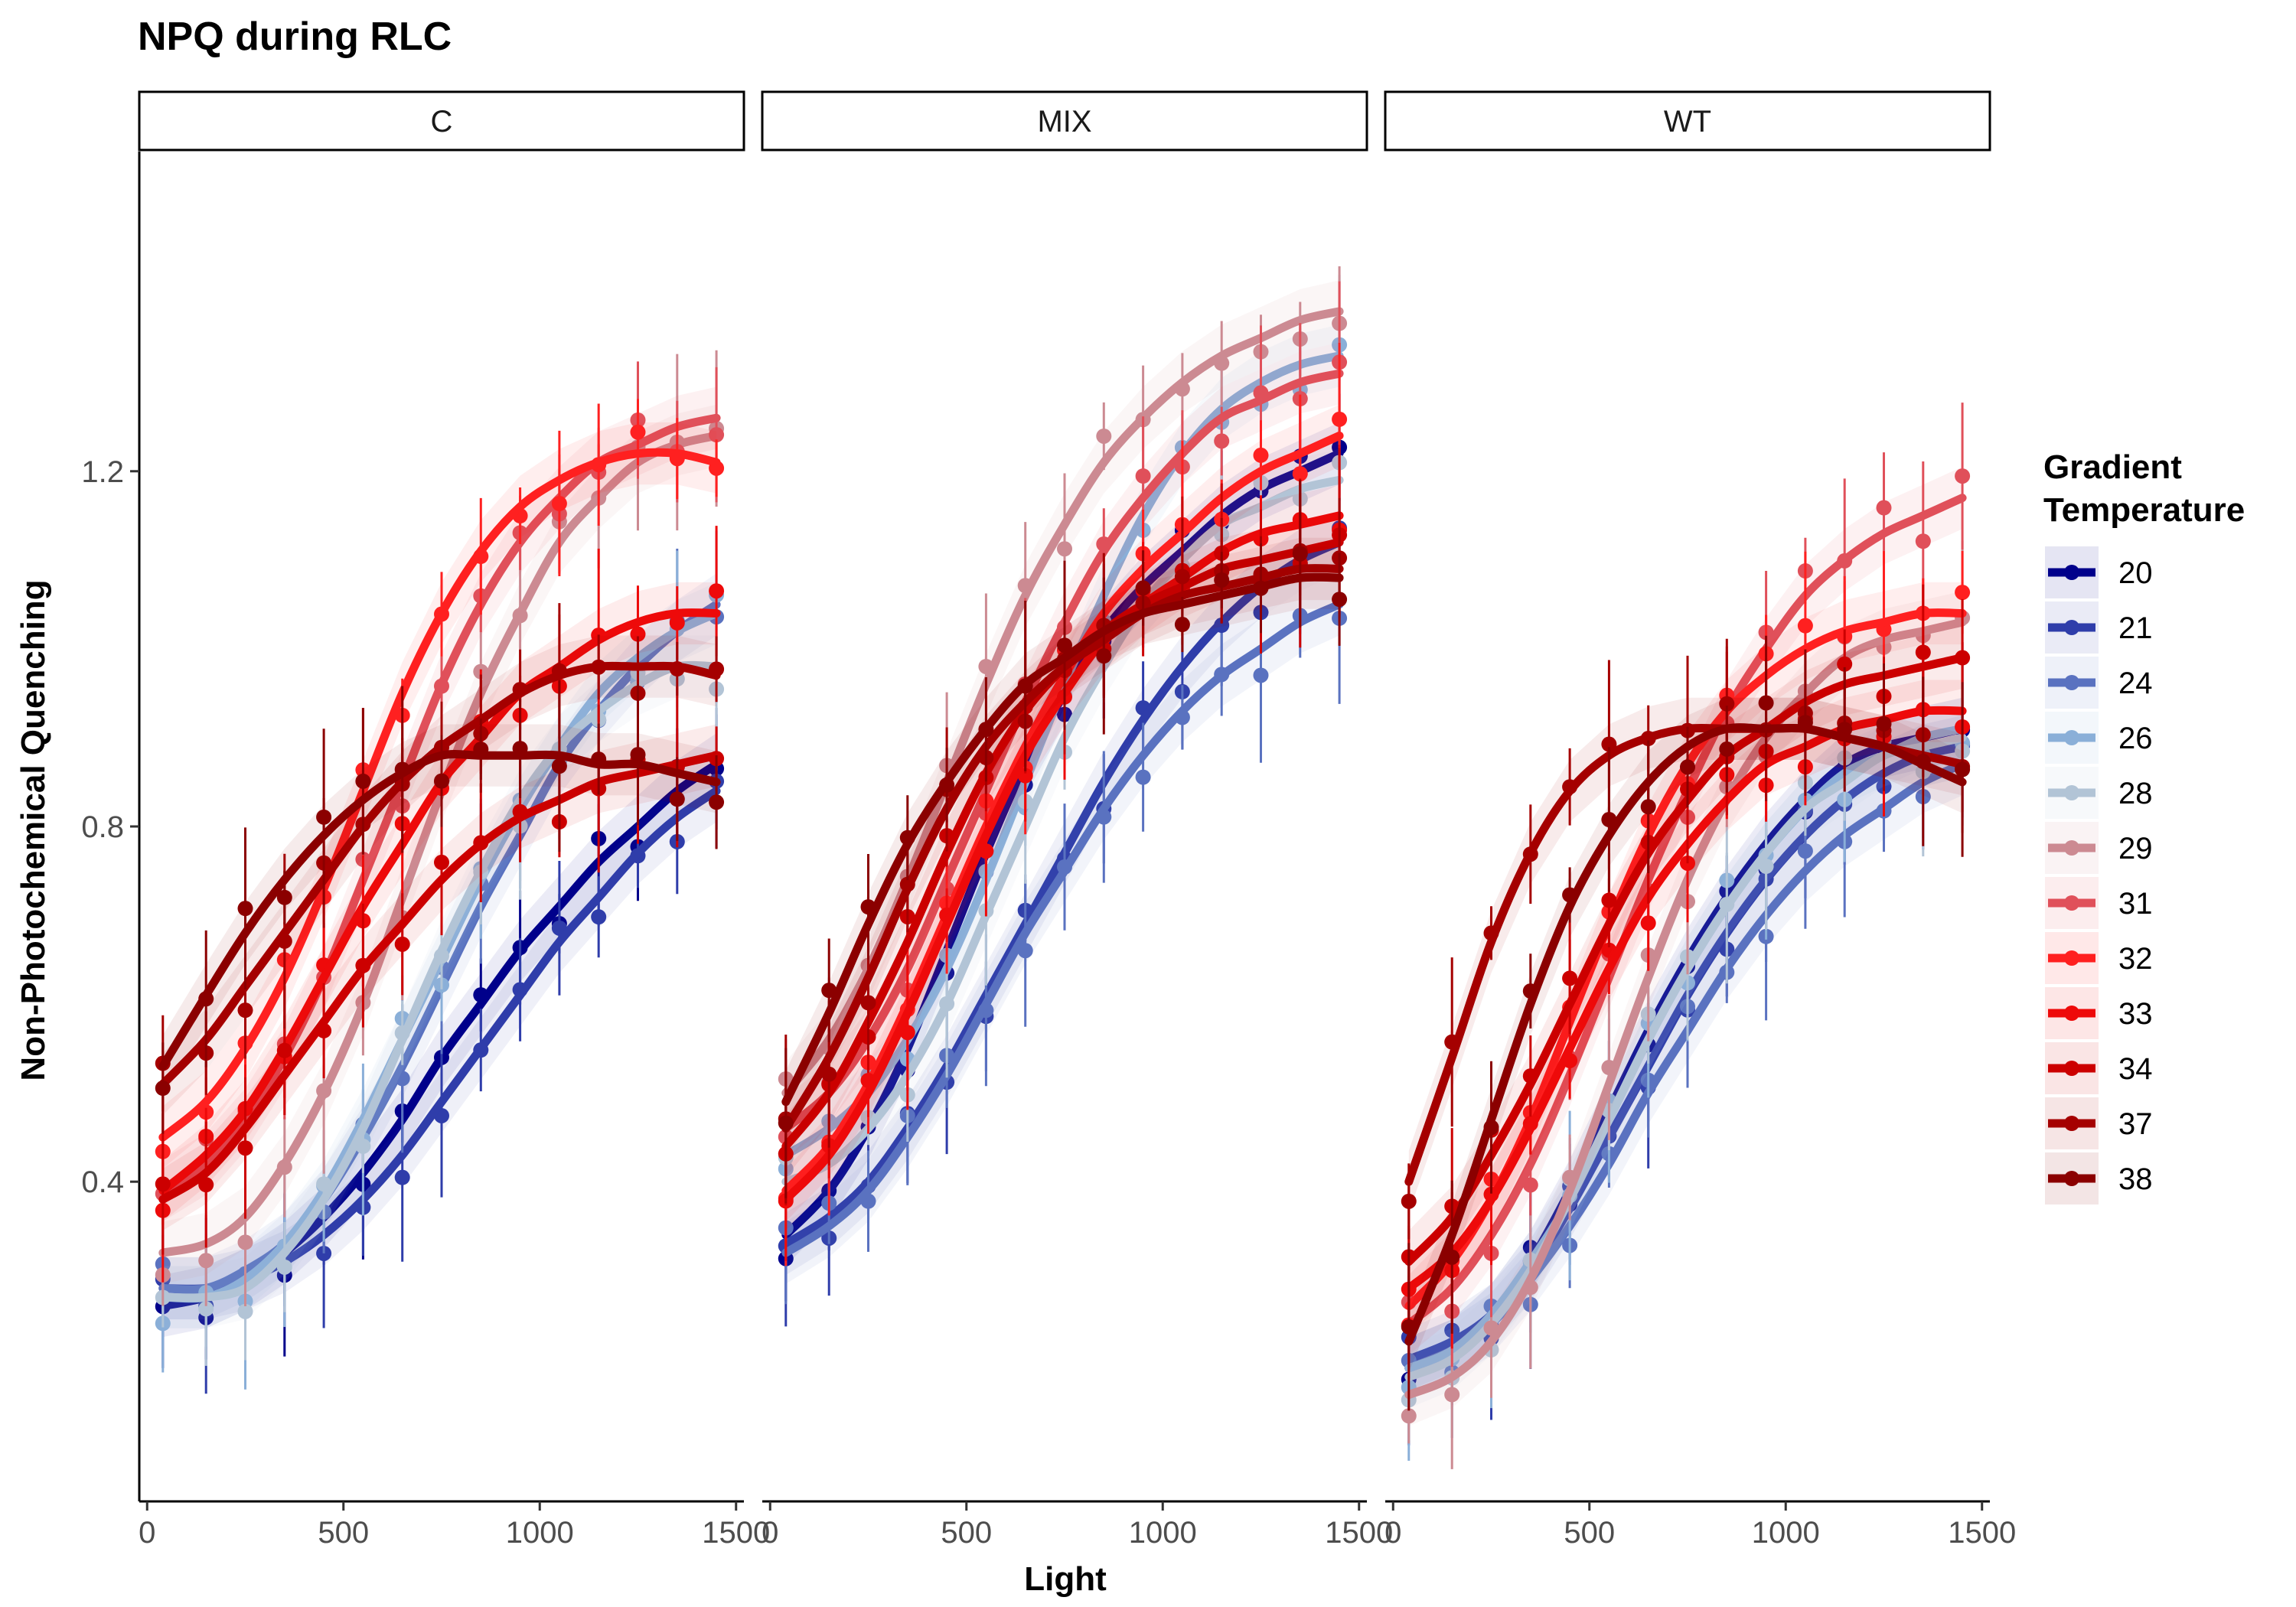 Image resolution: width=2296 pixels, height=1607 pixels. What do you see at coordinates (2099, 958) in the screenshot?
I see `legend-item-32: 32` at bounding box center [2099, 958].